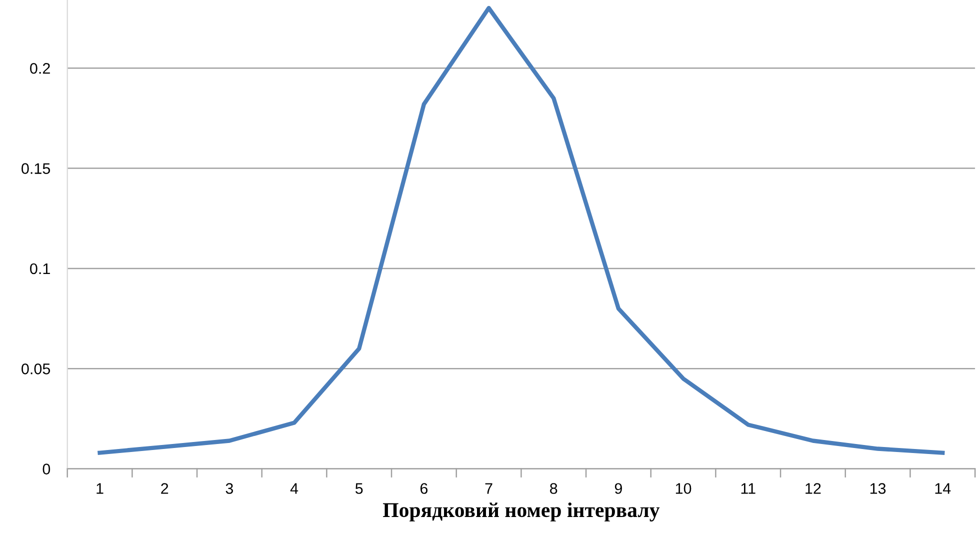  What do you see at coordinates (424, 488) in the screenshot?
I see `x-tick-label: 6` at bounding box center [424, 488].